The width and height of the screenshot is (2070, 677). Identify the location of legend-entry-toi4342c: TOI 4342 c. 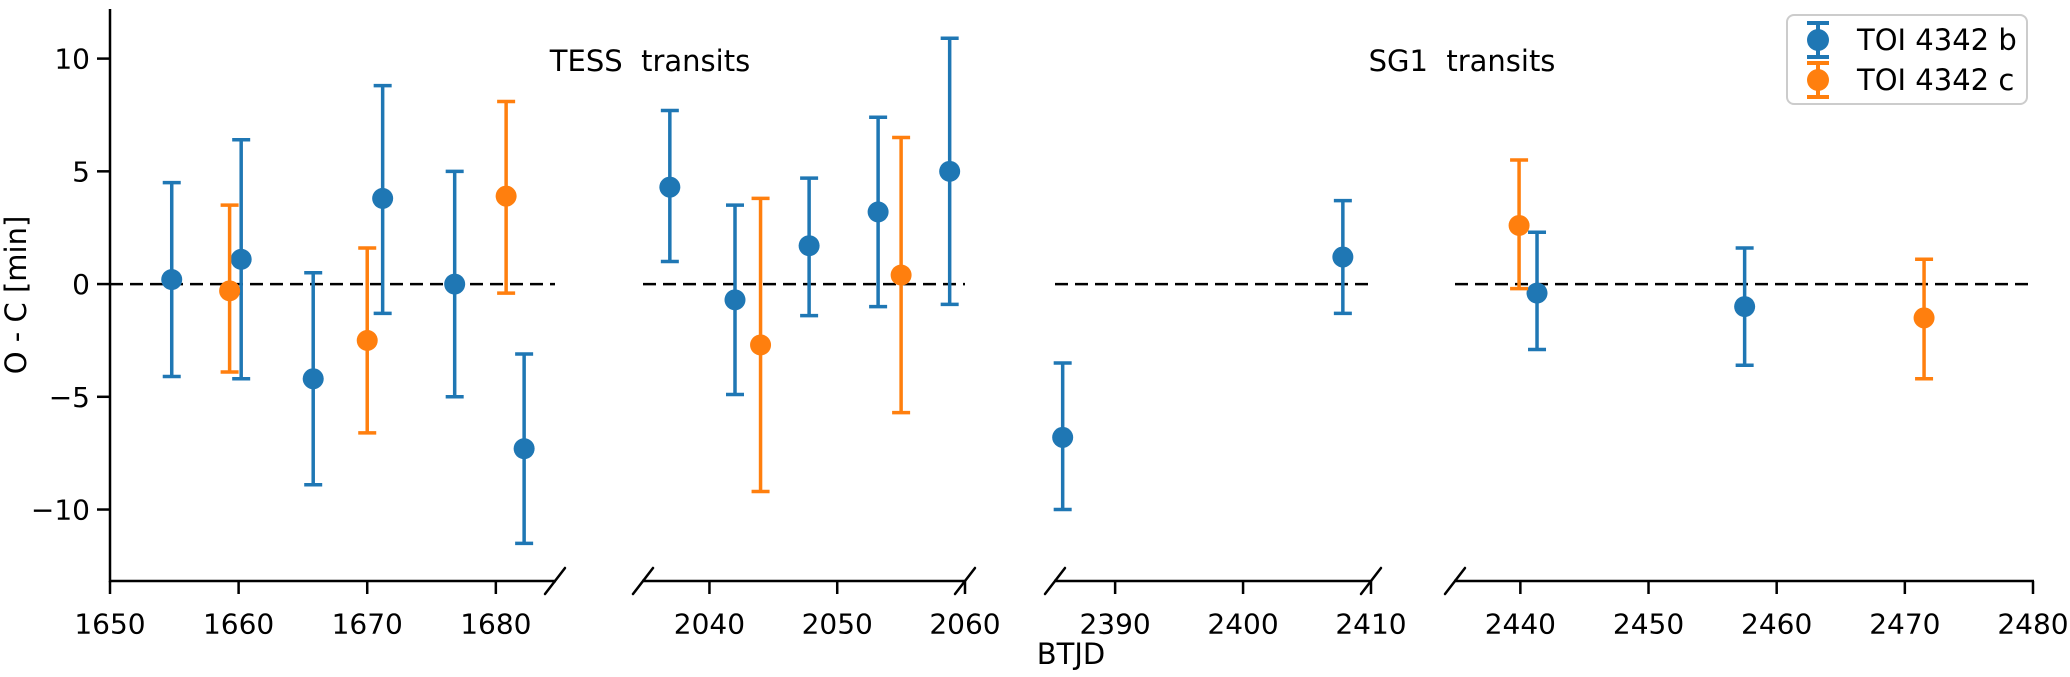
(1910, 80).